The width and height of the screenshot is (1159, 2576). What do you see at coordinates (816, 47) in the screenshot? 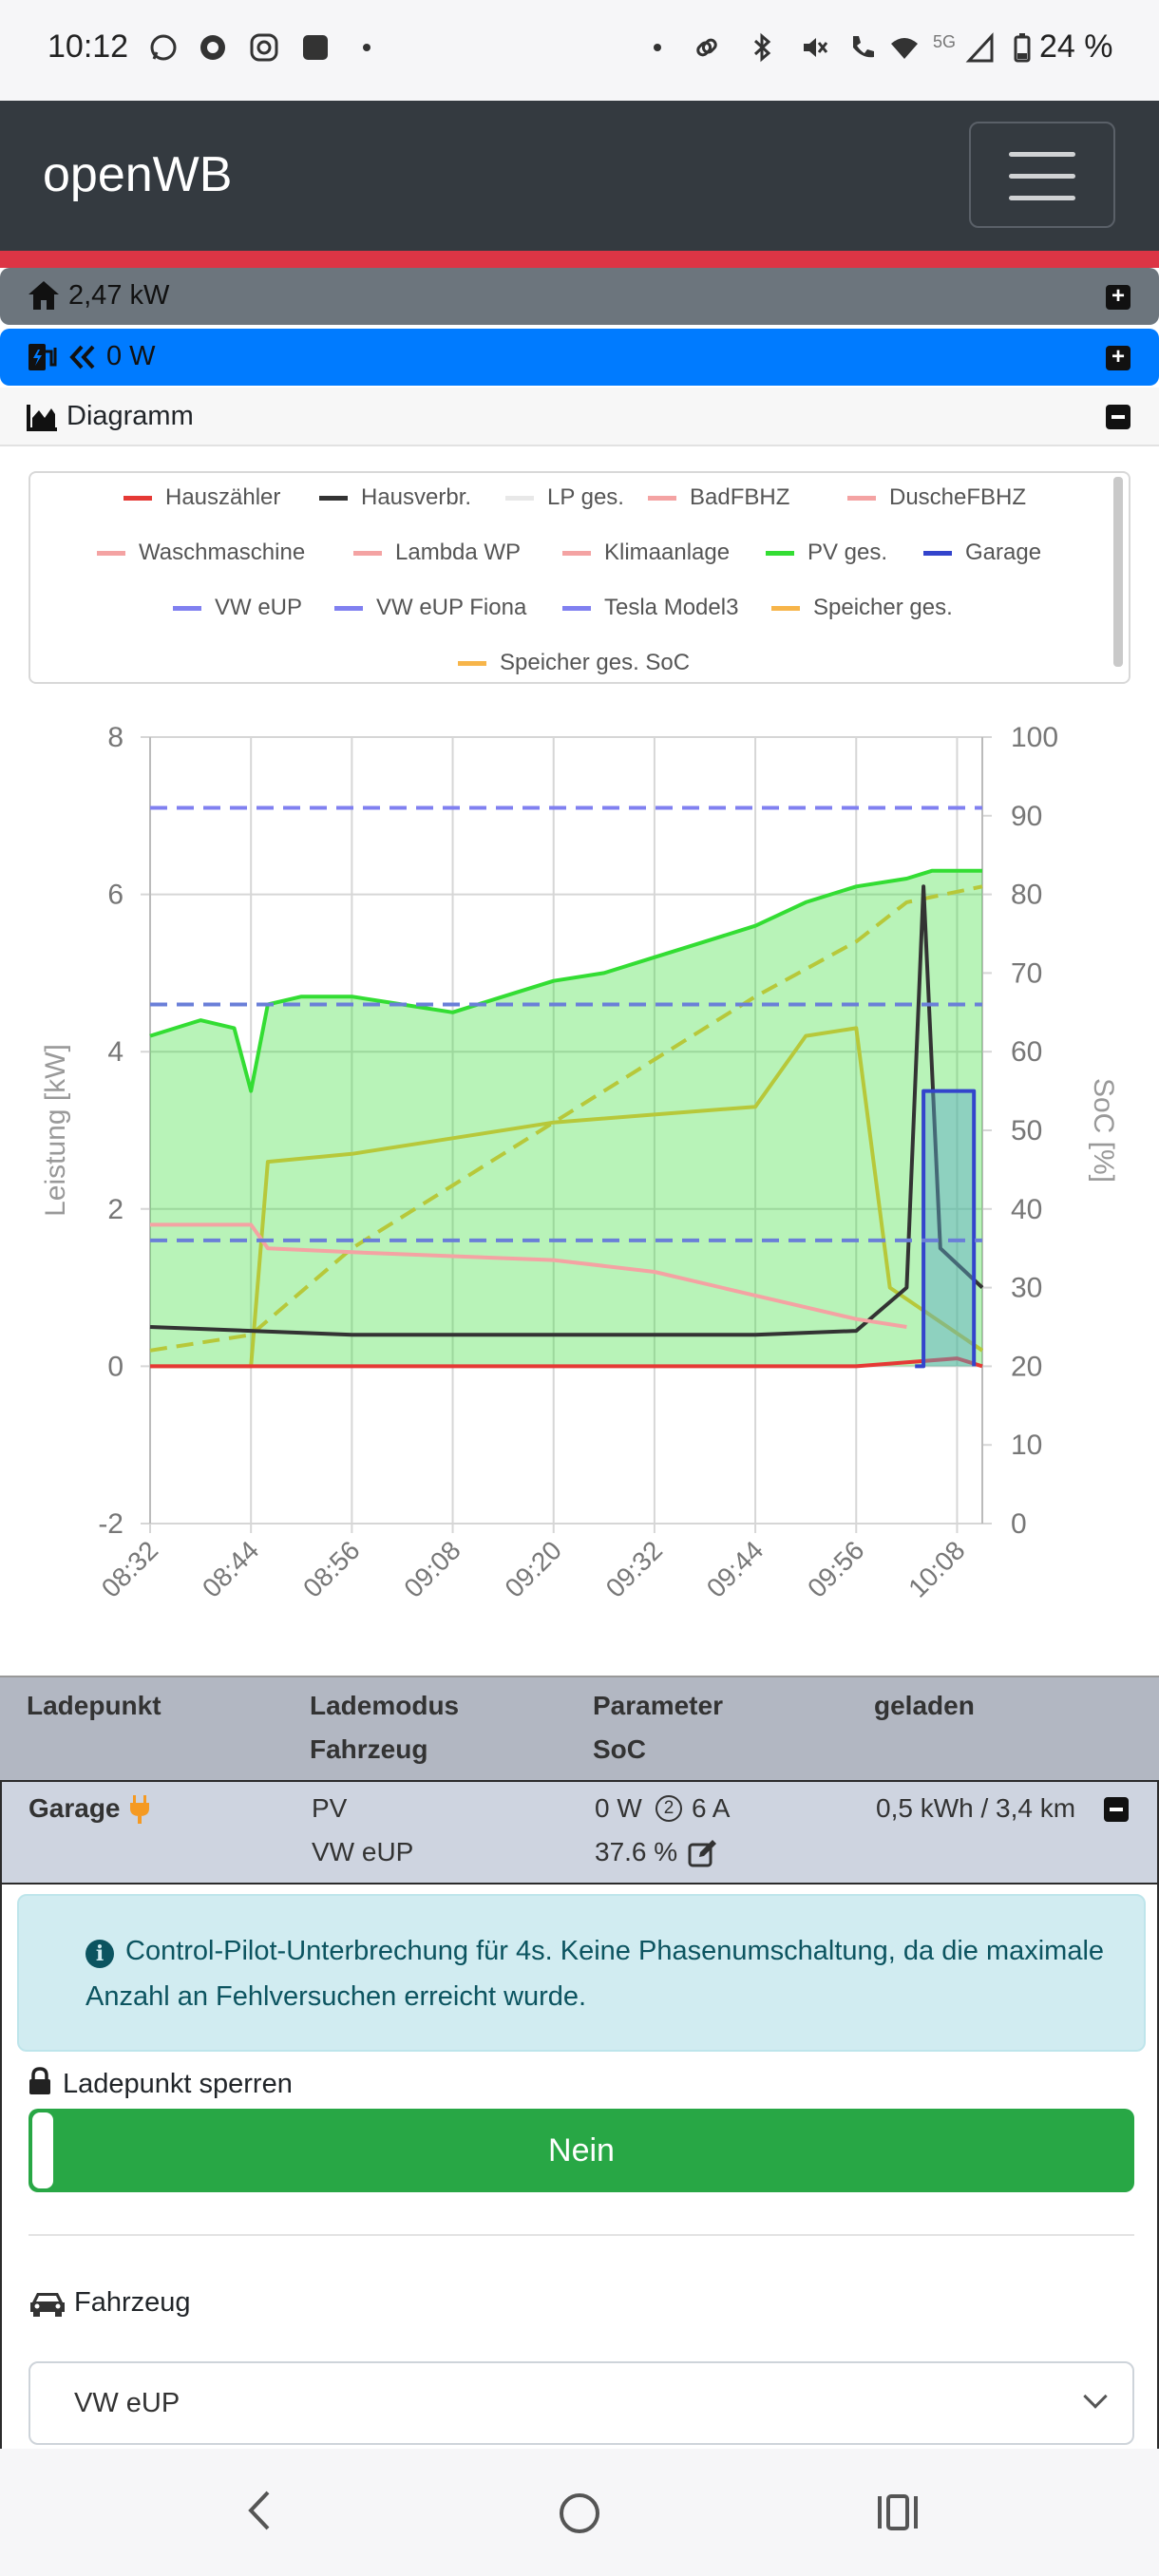
I see `mute-icon` at bounding box center [816, 47].